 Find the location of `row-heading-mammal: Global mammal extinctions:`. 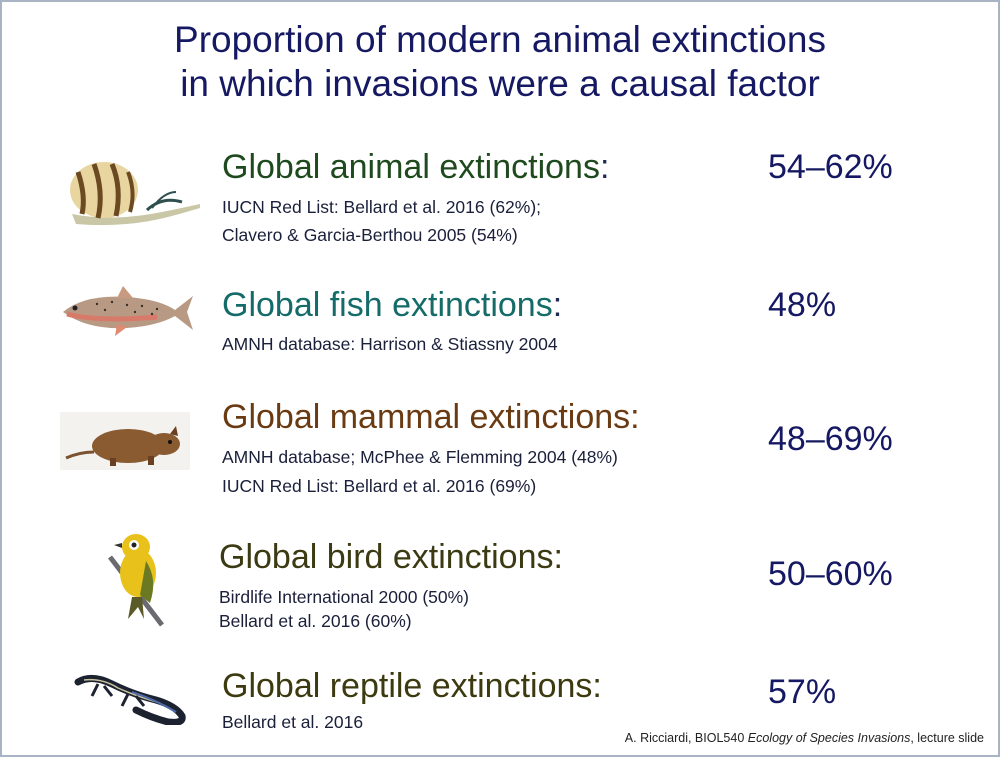

row-heading-mammal: Global mammal extinctions: is located at coordinates (431, 417).